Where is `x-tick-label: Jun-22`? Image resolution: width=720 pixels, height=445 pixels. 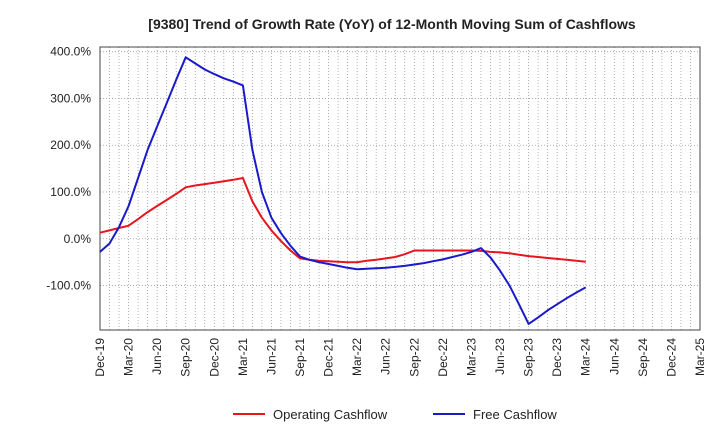
x-tick-label: Jun-22 is located at coordinates (386, 356).